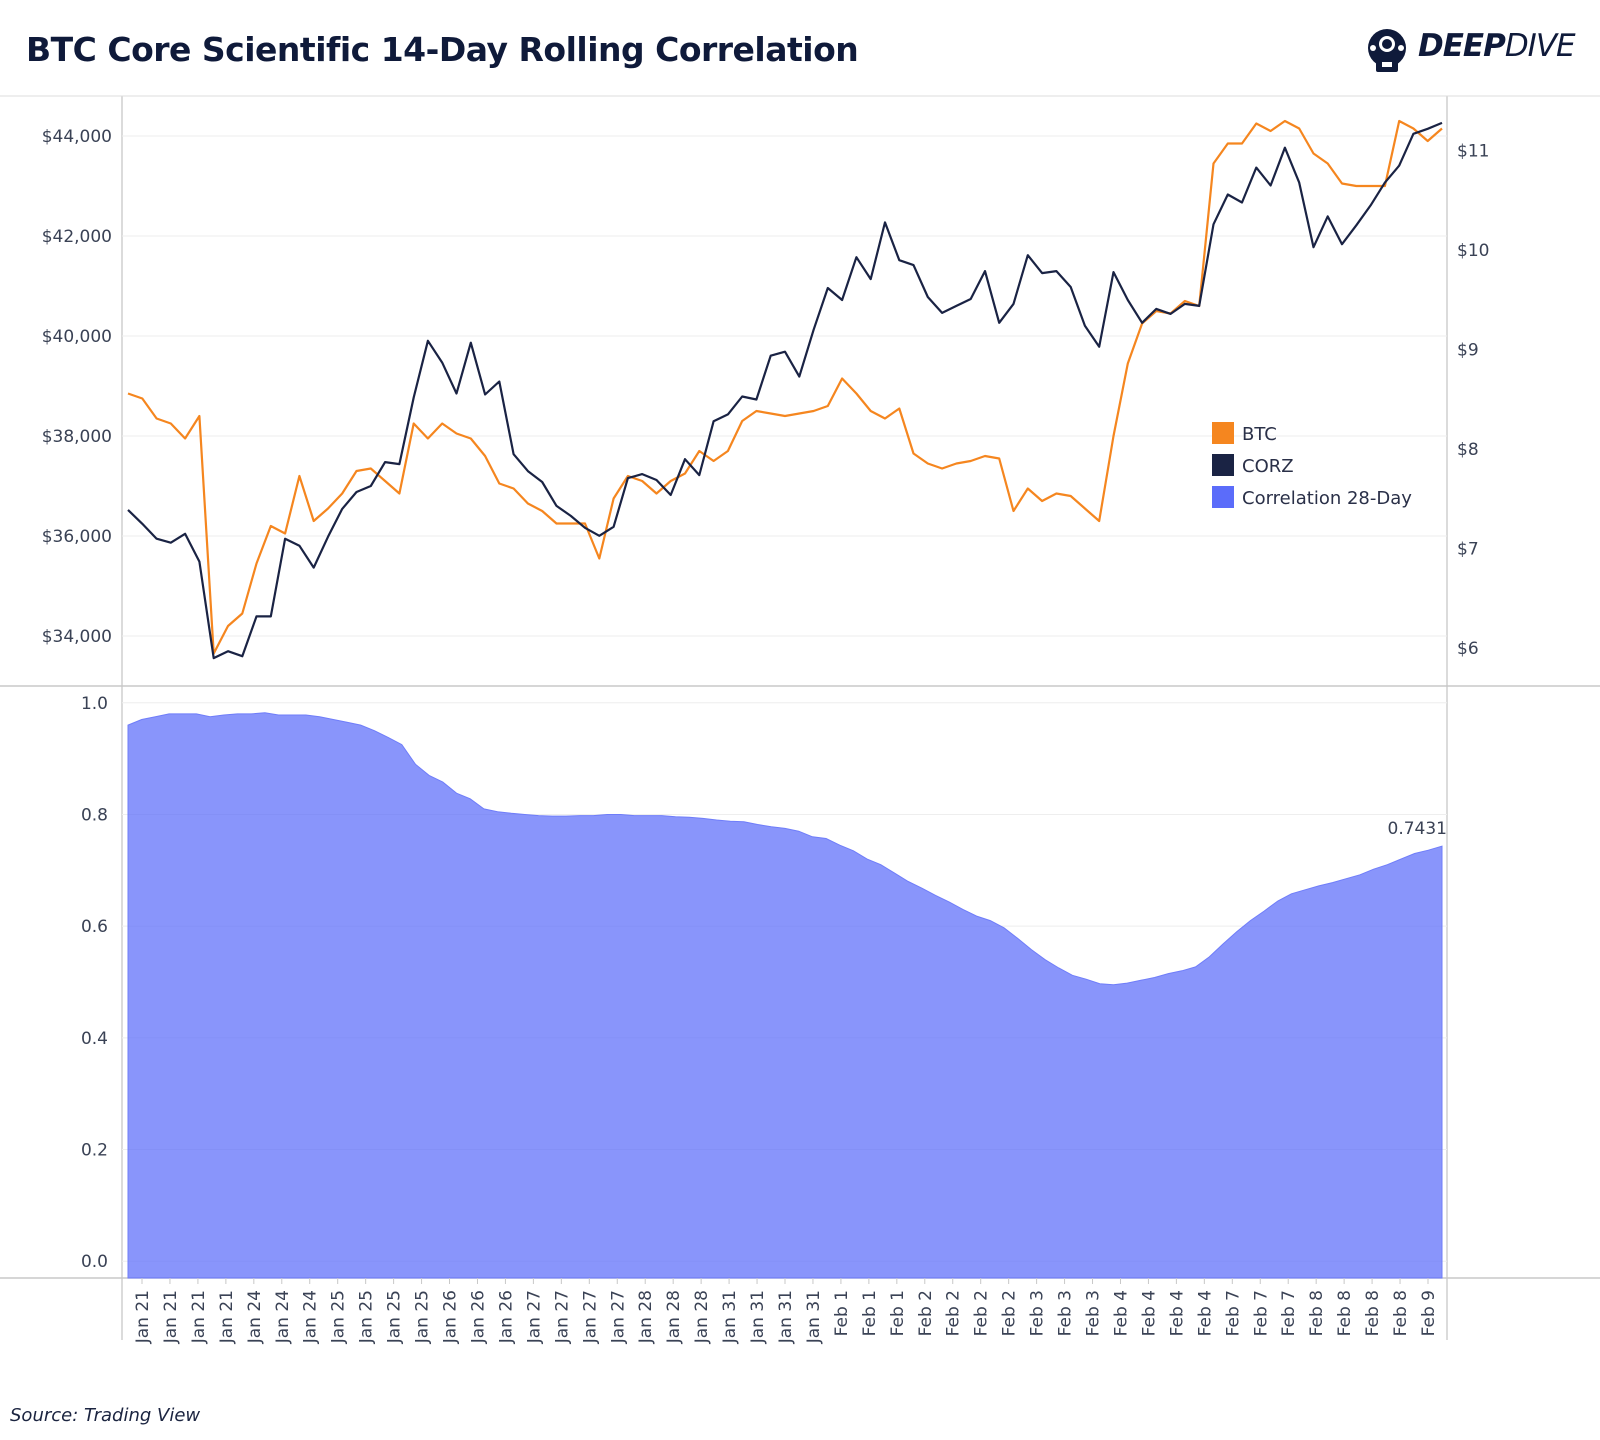 The image size is (1600, 1440). What do you see at coordinates (1473, 152) in the screenshot?
I see `right-tick-label: $11` at bounding box center [1473, 152].